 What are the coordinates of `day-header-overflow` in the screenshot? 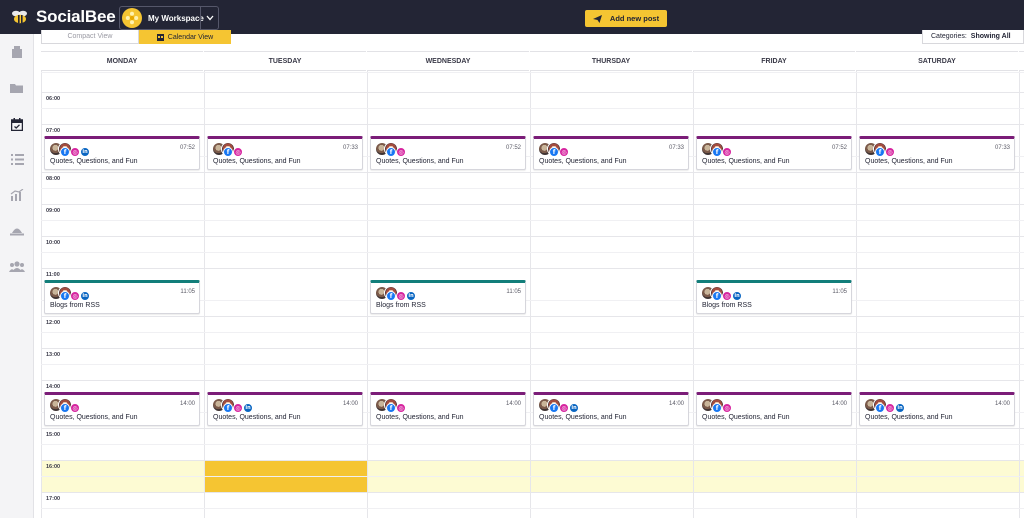 It's located at (1021, 61).